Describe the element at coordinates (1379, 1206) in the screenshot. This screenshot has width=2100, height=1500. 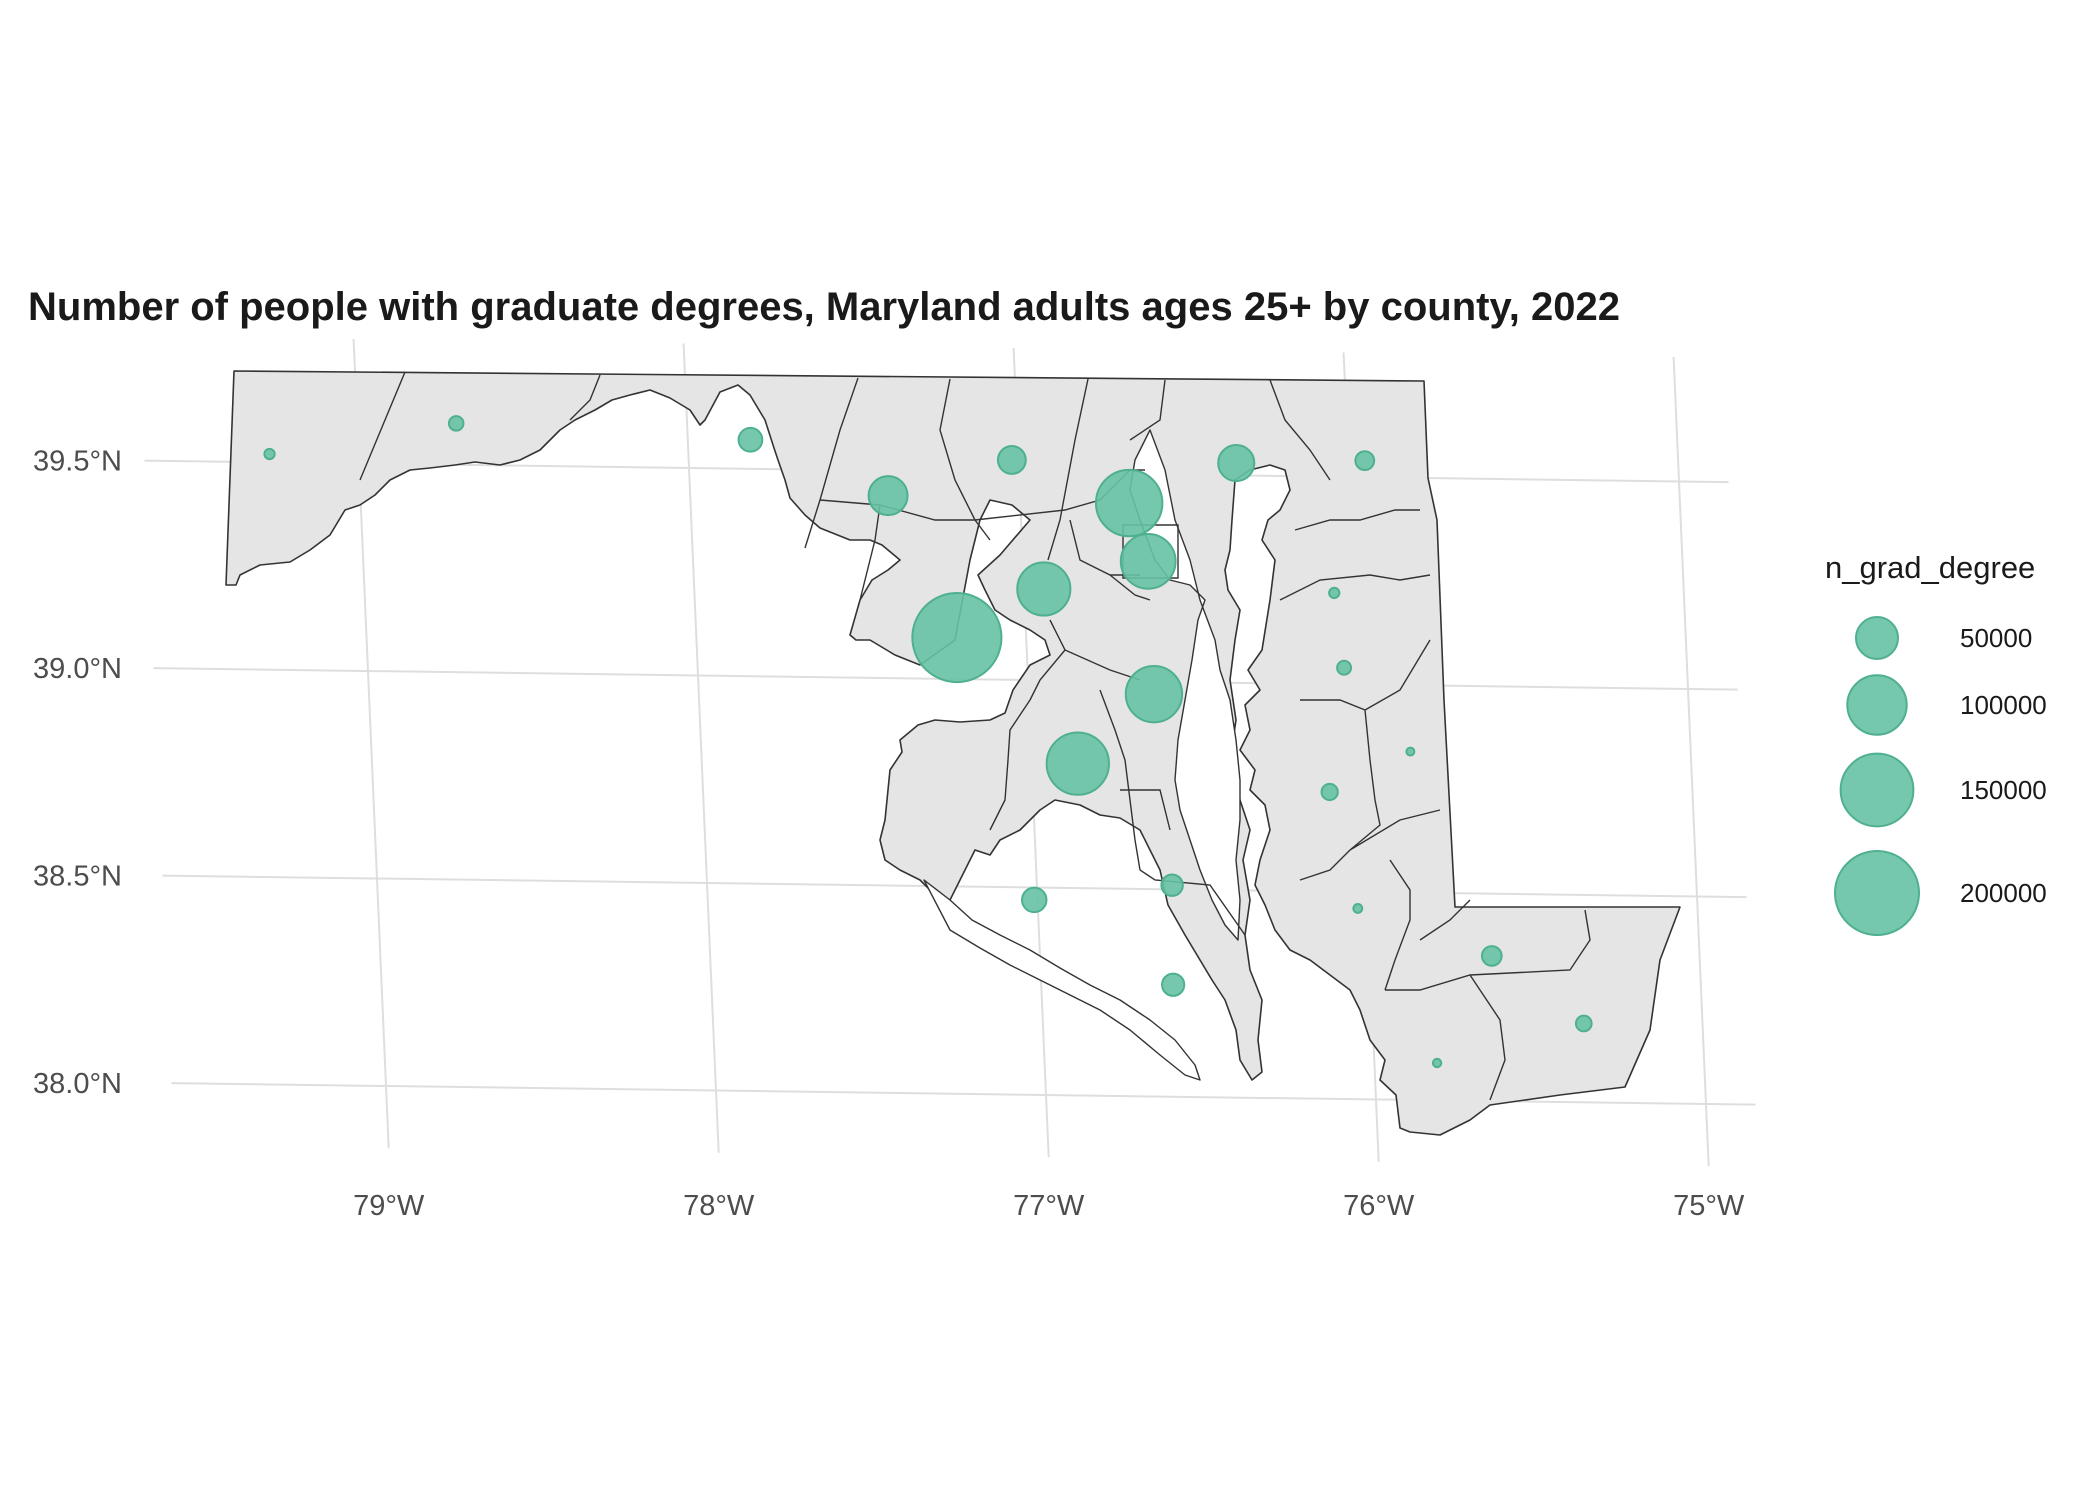
I see `x-tick-label: 76°W` at that location.